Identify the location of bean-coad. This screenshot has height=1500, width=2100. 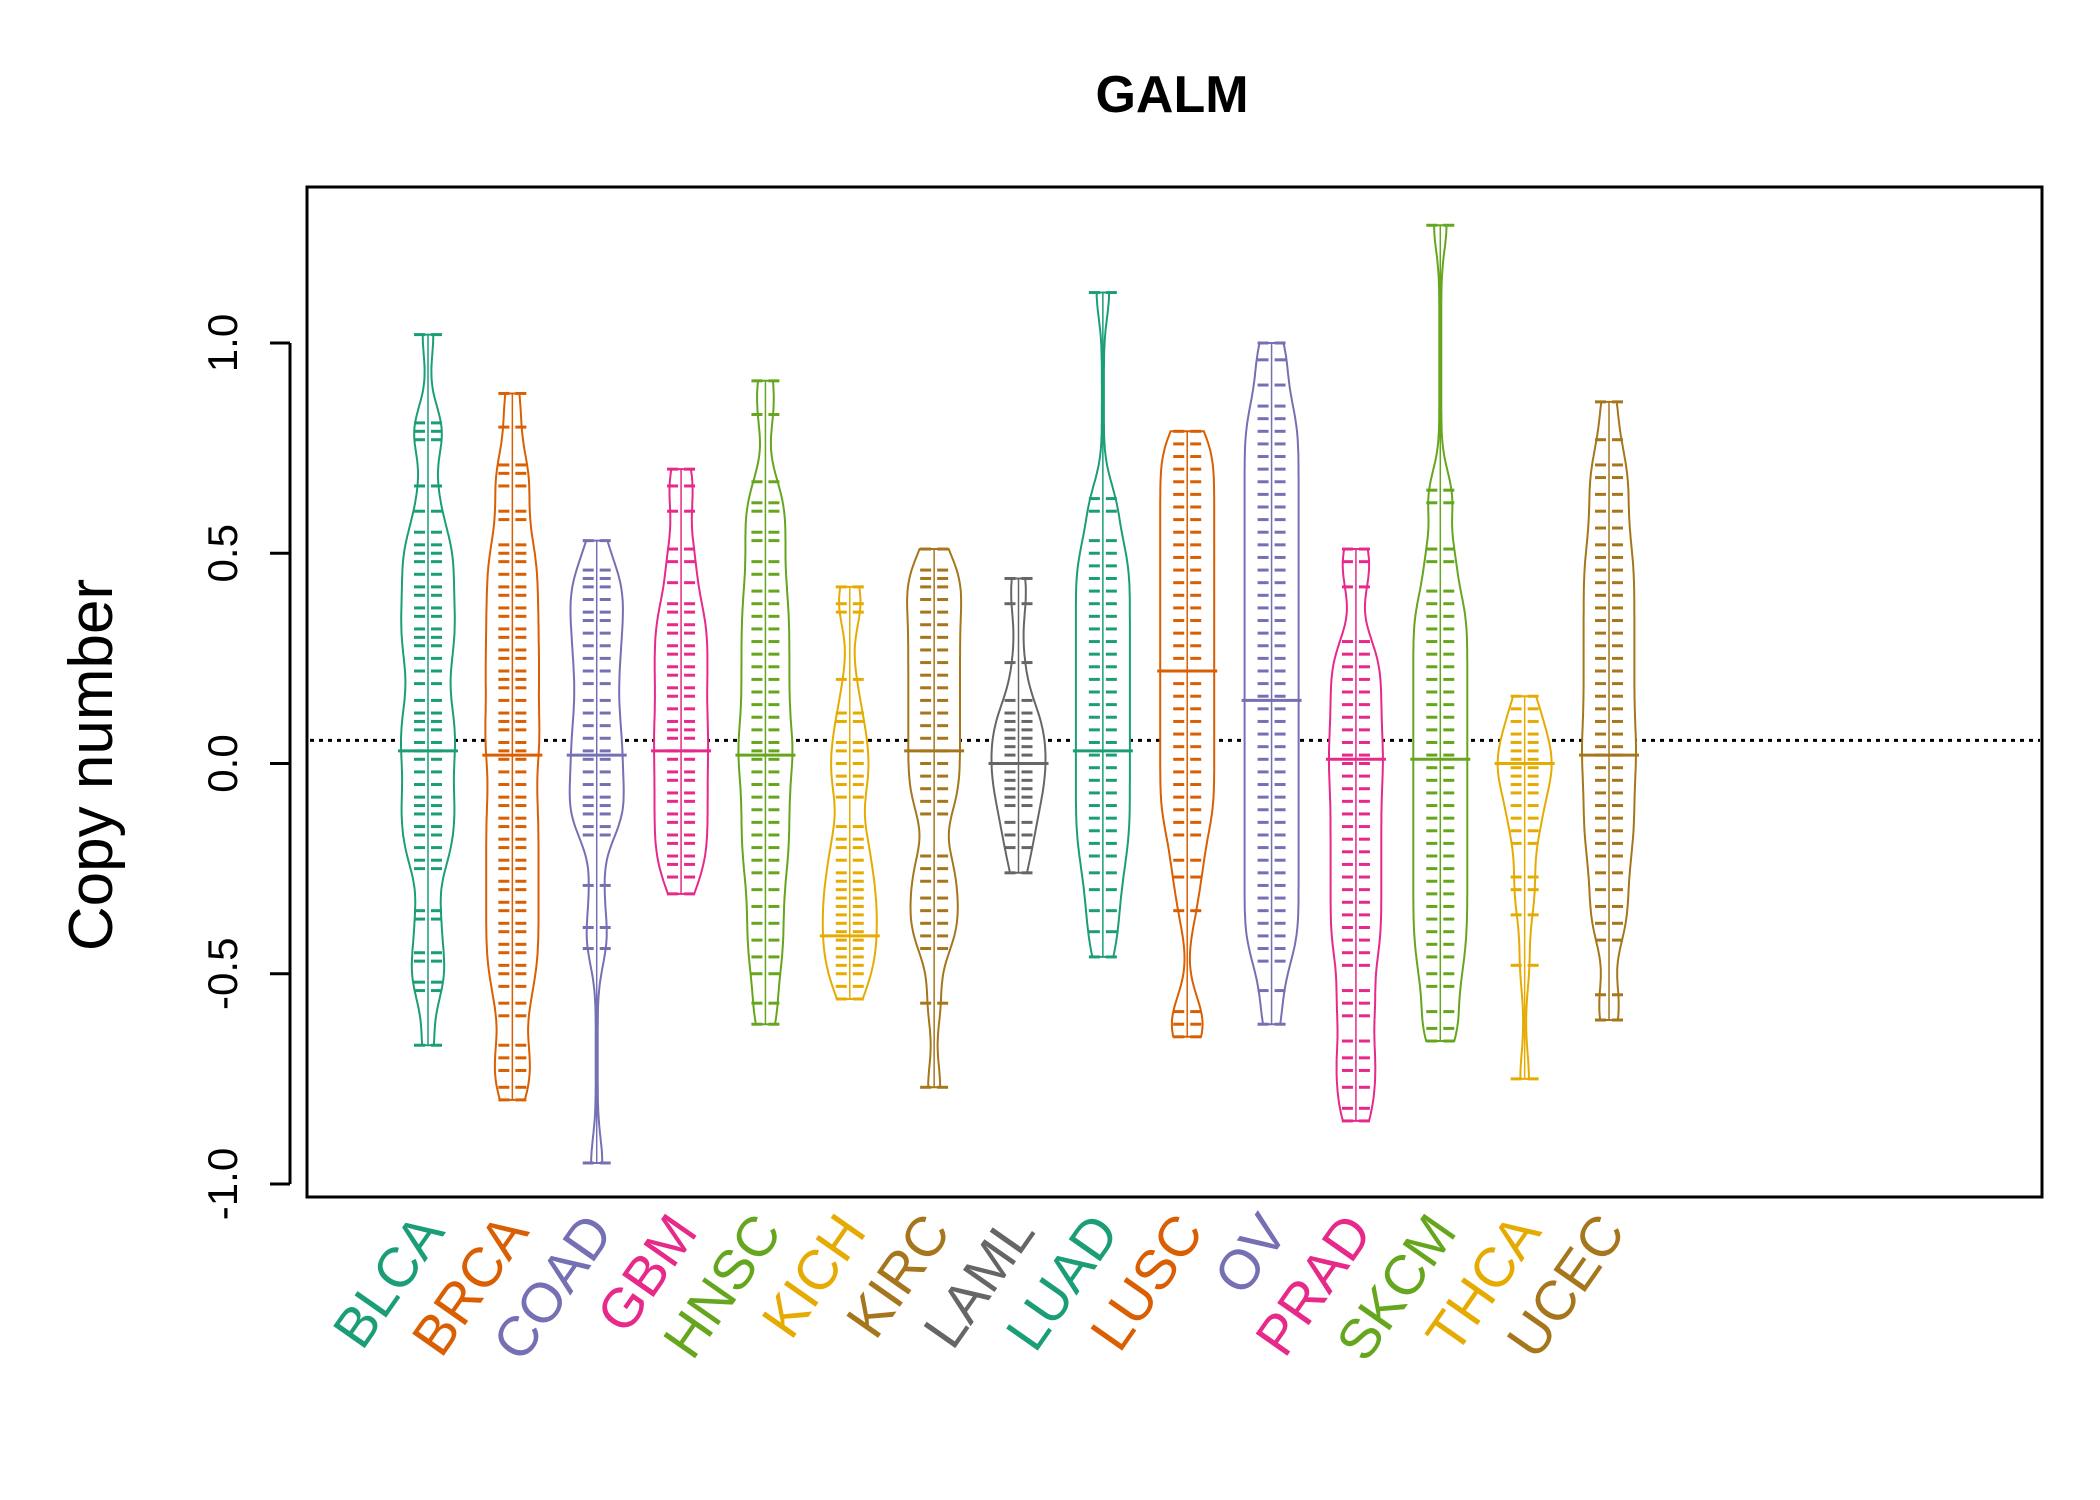
(596, 852).